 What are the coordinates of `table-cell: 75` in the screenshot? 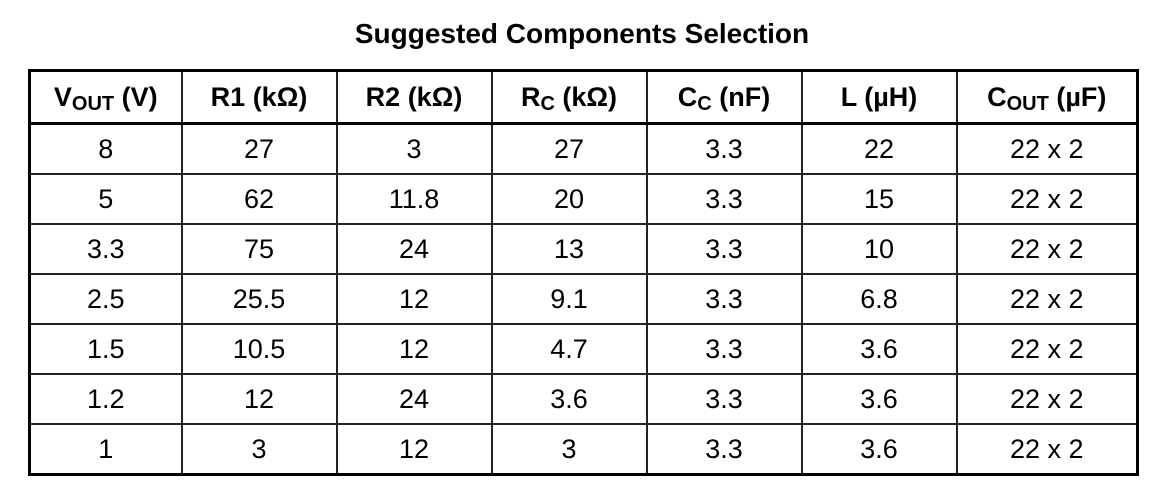 It's located at (259, 249).